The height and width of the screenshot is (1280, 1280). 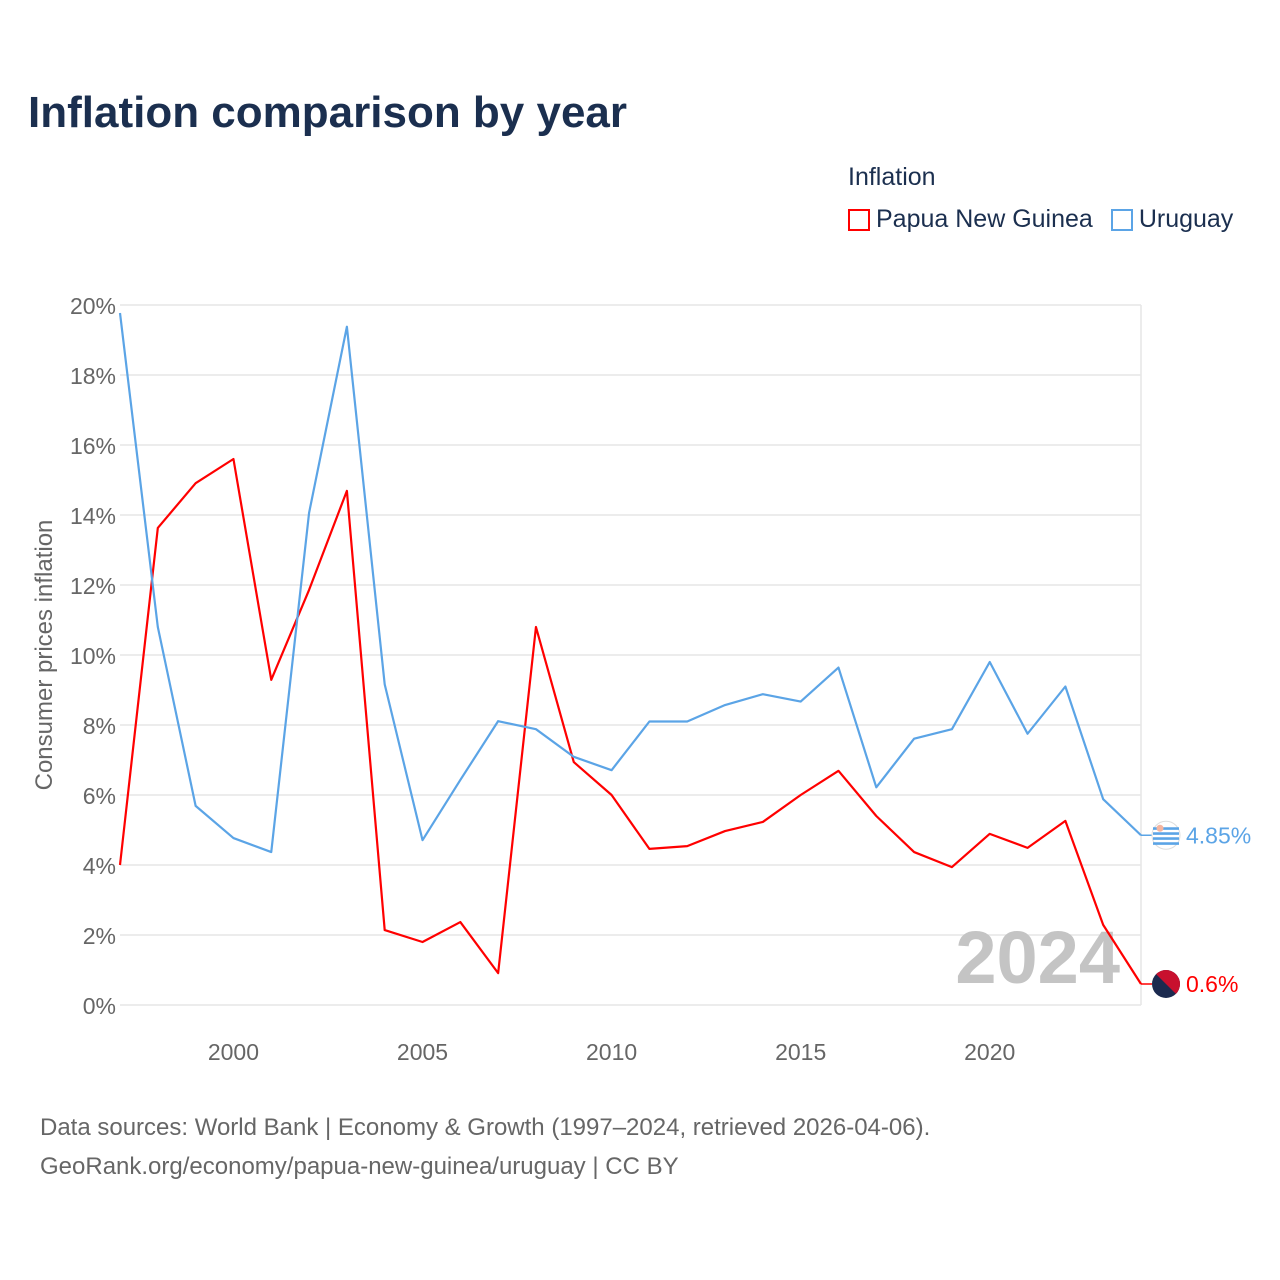 I want to click on y-tick-label: 14%, so click(x=93, y=516).